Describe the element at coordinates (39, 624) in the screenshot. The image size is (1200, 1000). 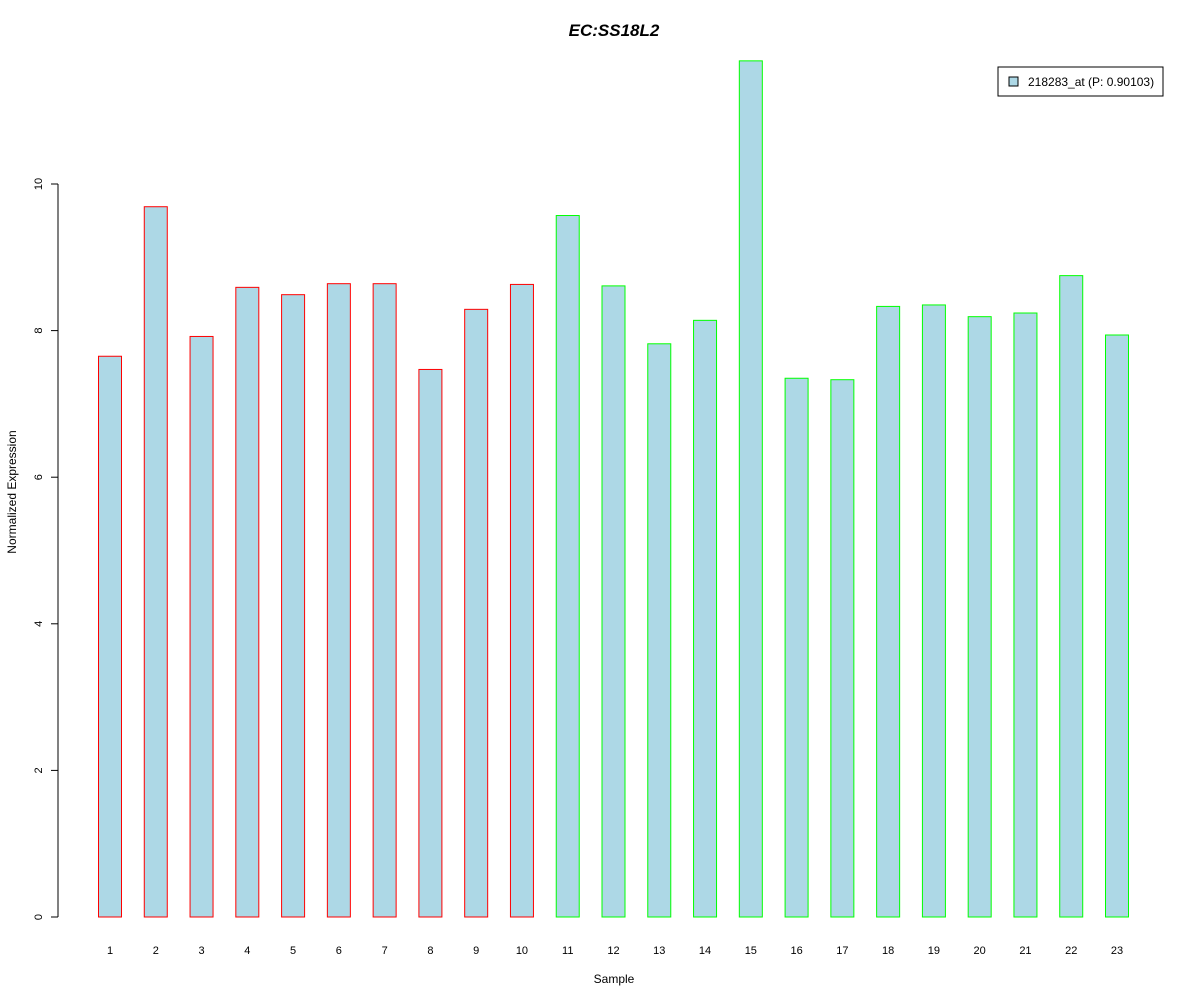
I see `y-tick-label: 4` at that location.